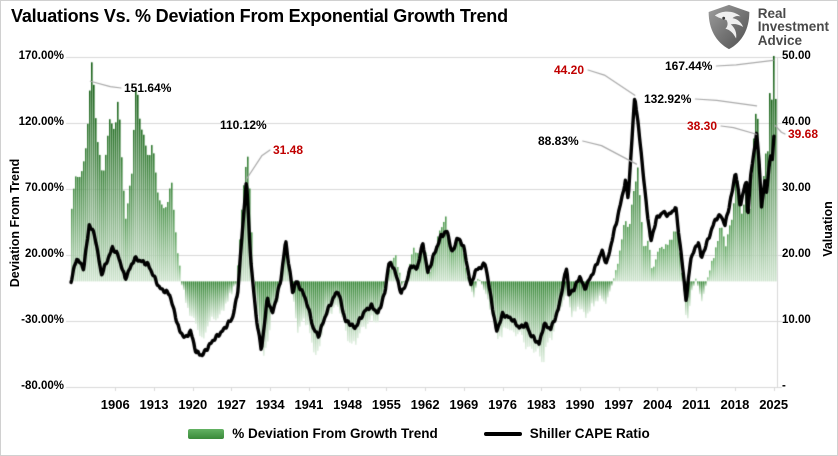 The width and height of the screenshot is (838, 456). I want to click on annotation-label: 167.44%, so click(689, 66).